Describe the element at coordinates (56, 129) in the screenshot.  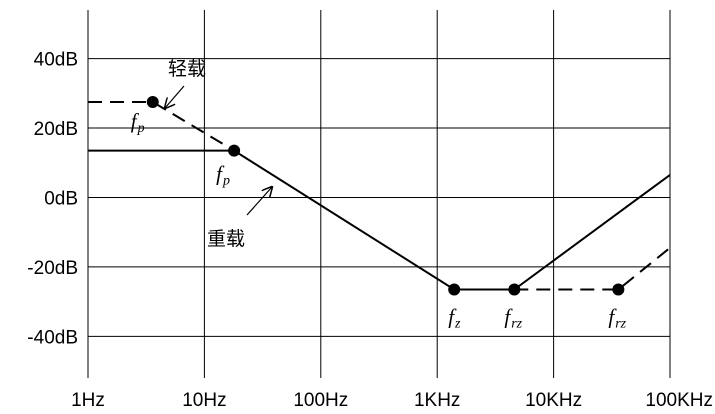
I see `y-tick-label: 20dB` at that location.